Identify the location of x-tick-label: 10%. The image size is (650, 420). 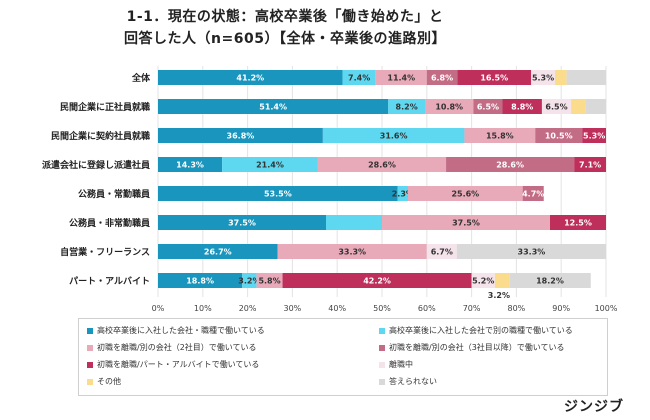
(203, 308).